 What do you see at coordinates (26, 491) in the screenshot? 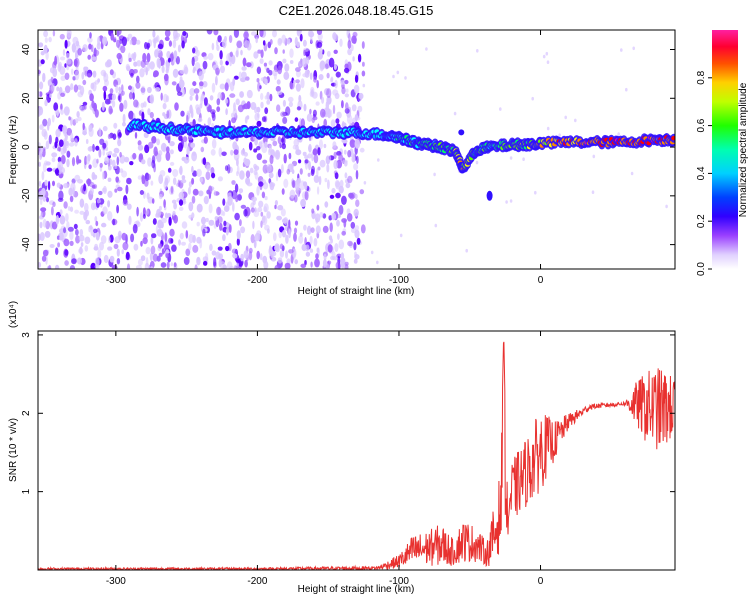
I see `y-tick-label: 1` at bounding box center [26, 491].